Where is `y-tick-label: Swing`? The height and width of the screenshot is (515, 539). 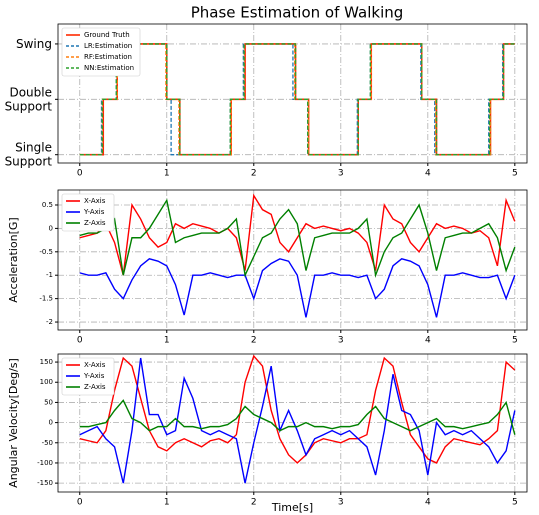 y-tick-label: Swing is located at coordinates (34, 43).